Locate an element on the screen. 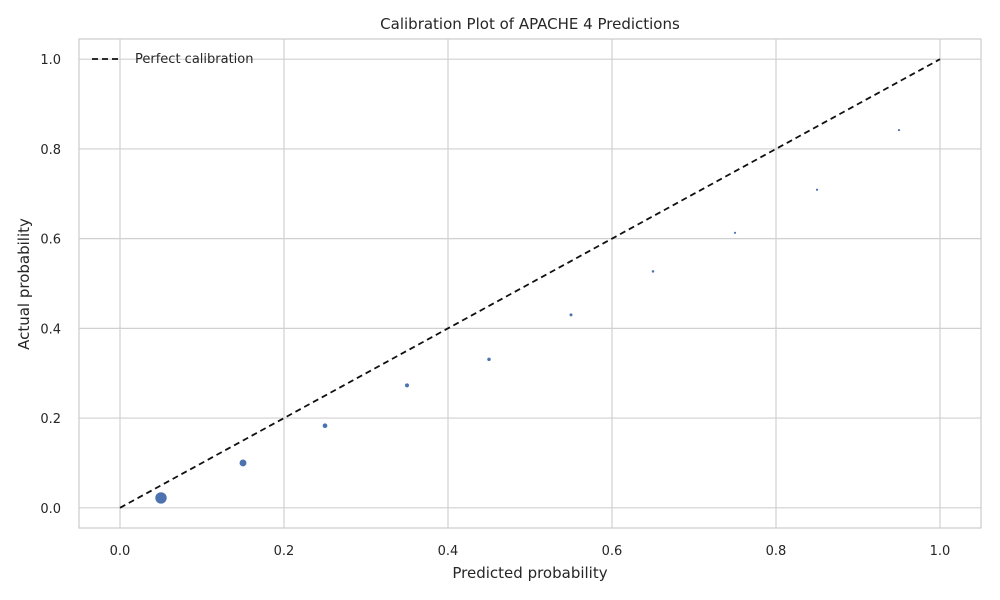 Image resolution: width=1000 pixels, height=600 pixels. y-axis-label: Actual probability is located at coordinates (24, 284).